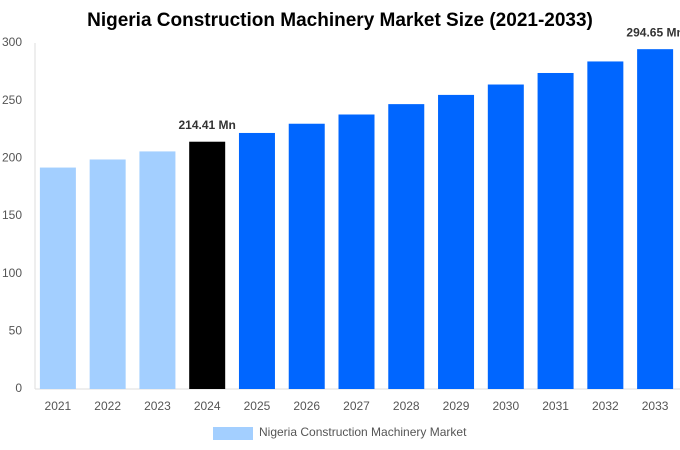 Image resolution: width=680 pixels, height=450 pixels. I want to click on x-tick-label: 2028, so click(406, 406).